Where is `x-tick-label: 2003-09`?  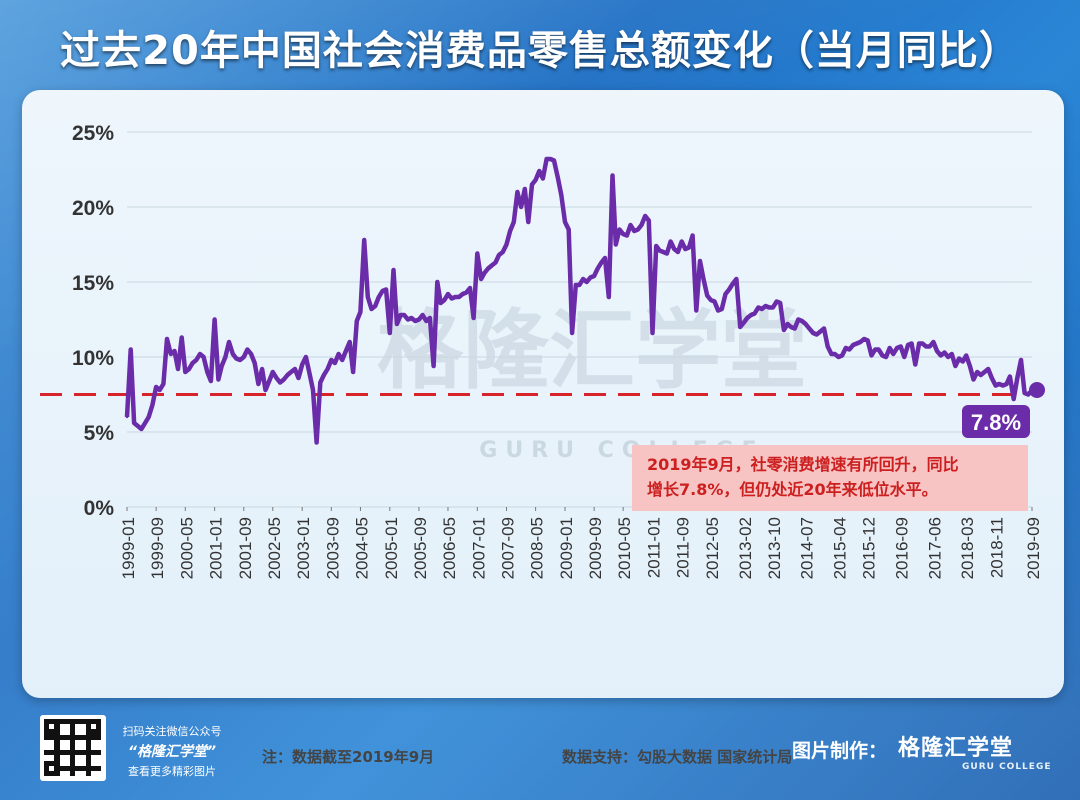 x-tick-label: 2003-09 is located at coordinates (332, 548).